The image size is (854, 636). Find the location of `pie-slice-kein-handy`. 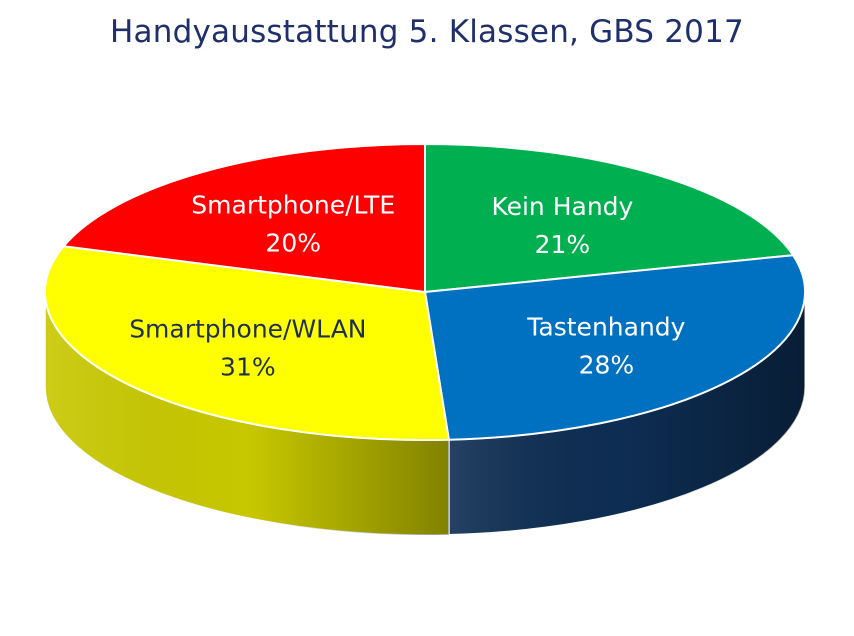

pie-slice-kein-handy is located at coordinates (609, 218).